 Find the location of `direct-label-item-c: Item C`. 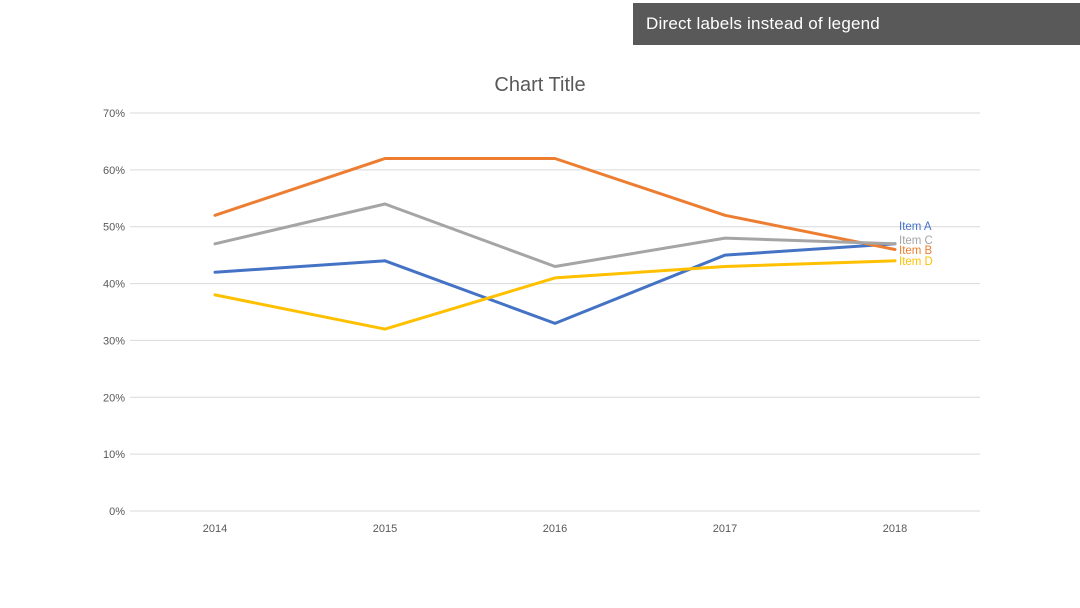

direct-label-item-c: Item C is located at coordinates (916, 241).